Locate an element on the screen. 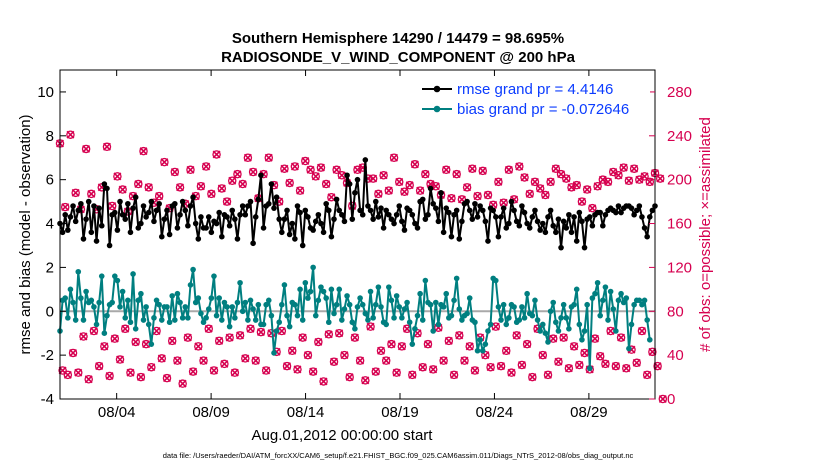  x-tick-label: 08/09 is located at coordinates (211, 412).